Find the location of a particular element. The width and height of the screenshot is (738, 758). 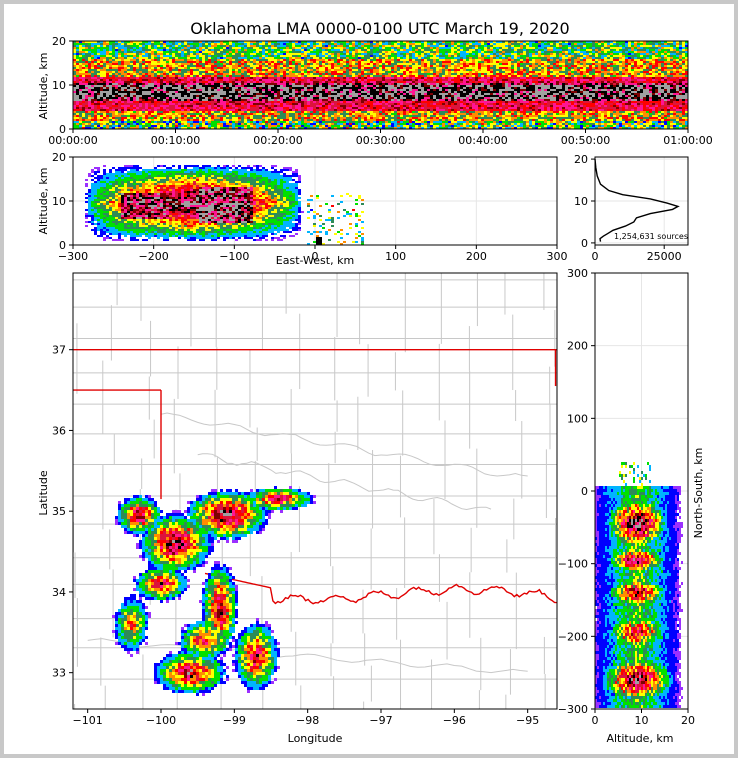

ns-altitude-ytick-label: −200 is located at coordinates (573, 636).